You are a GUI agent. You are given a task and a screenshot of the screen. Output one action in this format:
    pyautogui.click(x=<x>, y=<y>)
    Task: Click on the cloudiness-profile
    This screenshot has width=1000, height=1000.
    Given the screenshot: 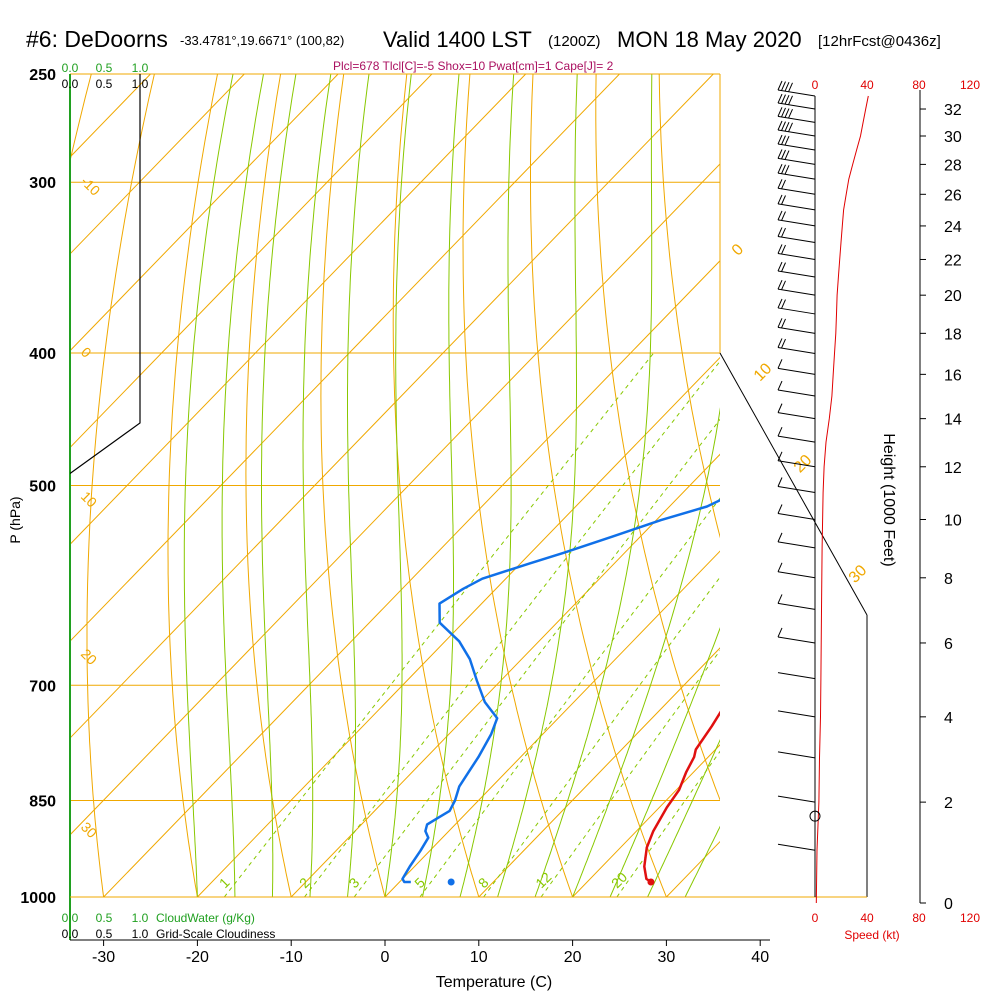 What is the action you would take?
    pyautogui.click(x=105, y=274)
    